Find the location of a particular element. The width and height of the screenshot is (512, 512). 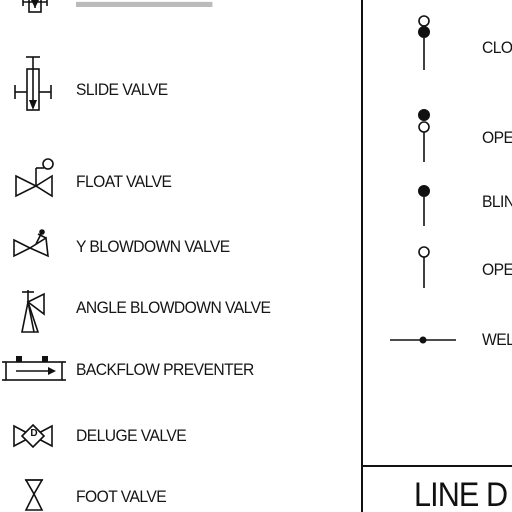

line-designation-heading: LINE D is located at coordinates (461, 494).